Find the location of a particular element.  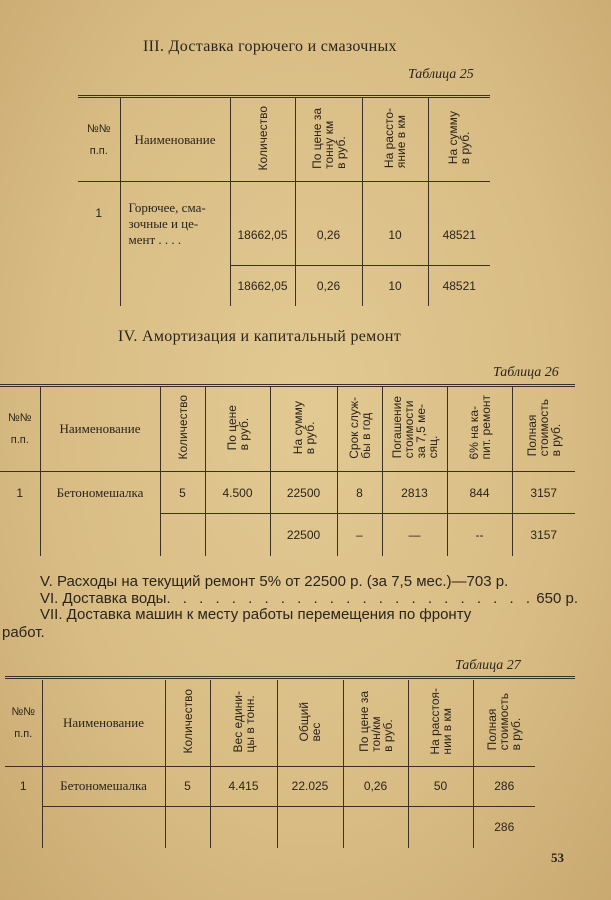

total-price: 0,26 is located at coordinates (328, 285).